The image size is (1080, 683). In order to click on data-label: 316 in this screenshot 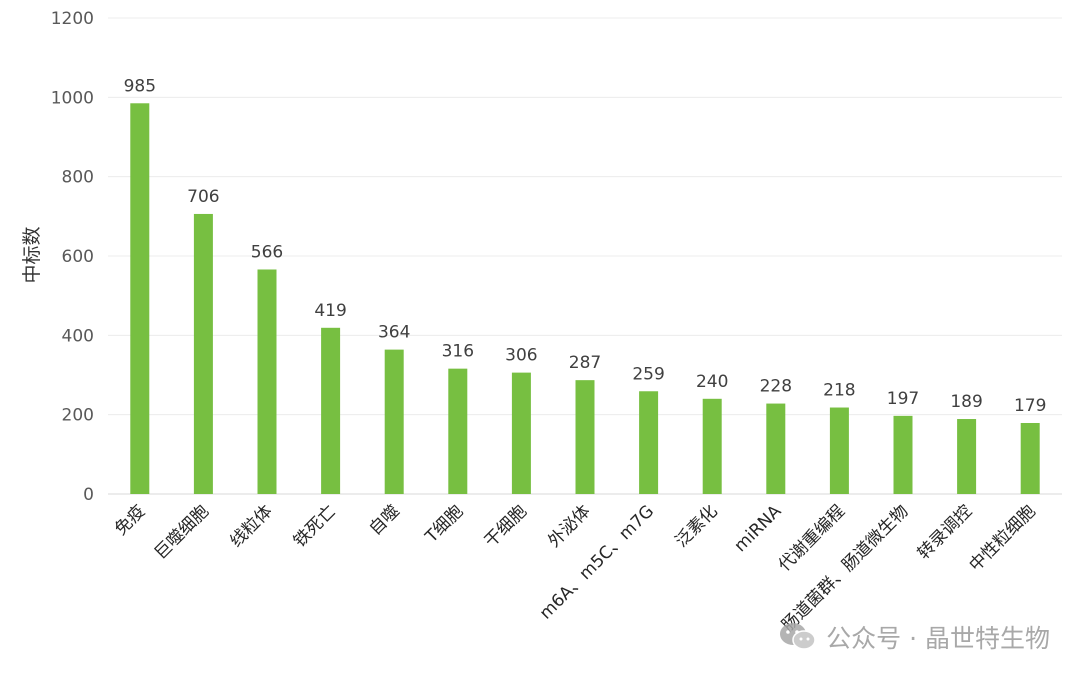, I will do `click(458, 352)`.